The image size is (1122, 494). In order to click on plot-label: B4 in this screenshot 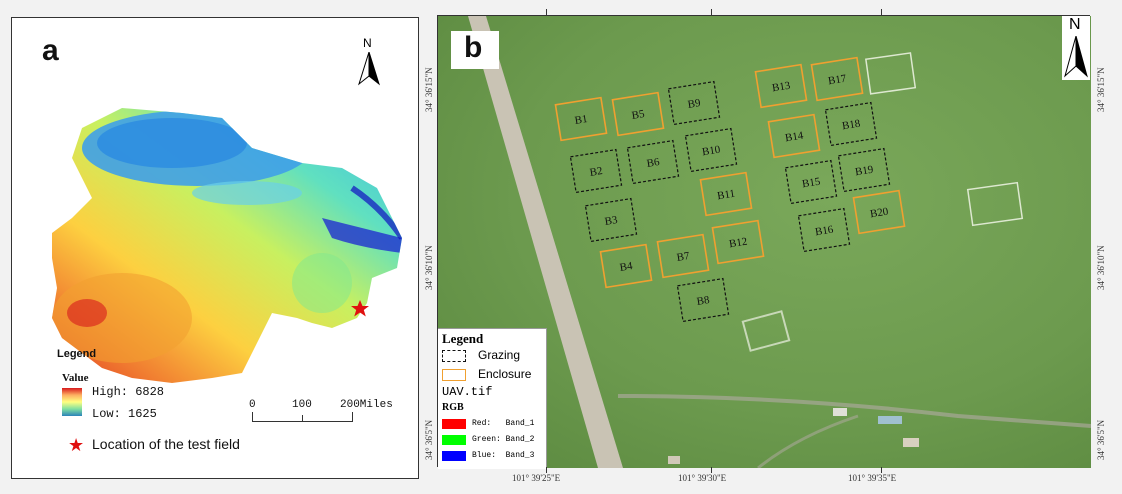, I will do `click(626, 267)`.